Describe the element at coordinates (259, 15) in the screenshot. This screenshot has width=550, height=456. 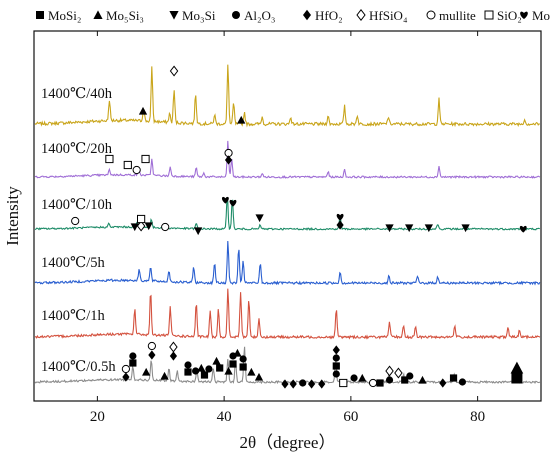
I see `legend-label: Al₂O₃` at that location.